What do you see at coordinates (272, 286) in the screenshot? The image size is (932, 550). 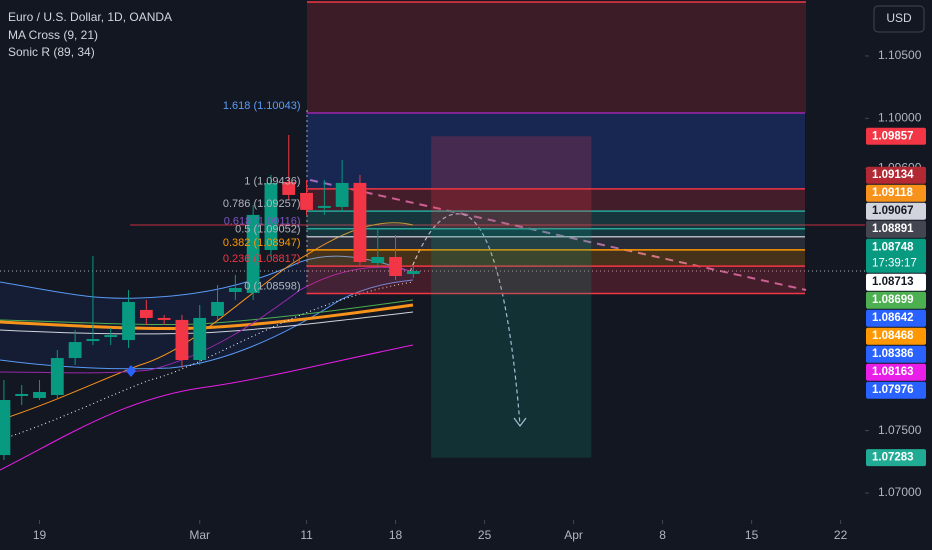 I see `fib-label: 0 (1.08598)` at bounding box center [272, 286].